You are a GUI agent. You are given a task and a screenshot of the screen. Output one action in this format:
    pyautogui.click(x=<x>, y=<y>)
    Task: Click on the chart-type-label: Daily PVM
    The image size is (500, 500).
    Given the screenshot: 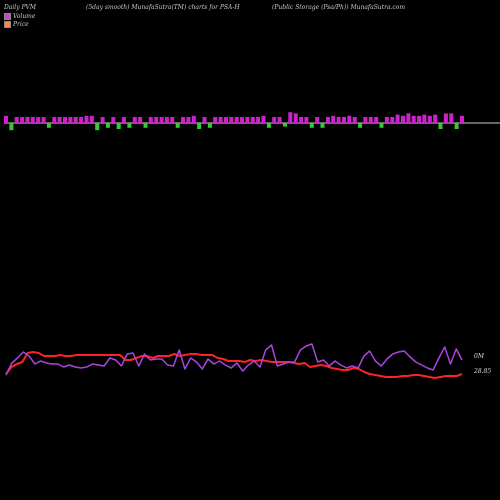 What is the action you would take?
    pyautogui.click(x=20, y=7)
    